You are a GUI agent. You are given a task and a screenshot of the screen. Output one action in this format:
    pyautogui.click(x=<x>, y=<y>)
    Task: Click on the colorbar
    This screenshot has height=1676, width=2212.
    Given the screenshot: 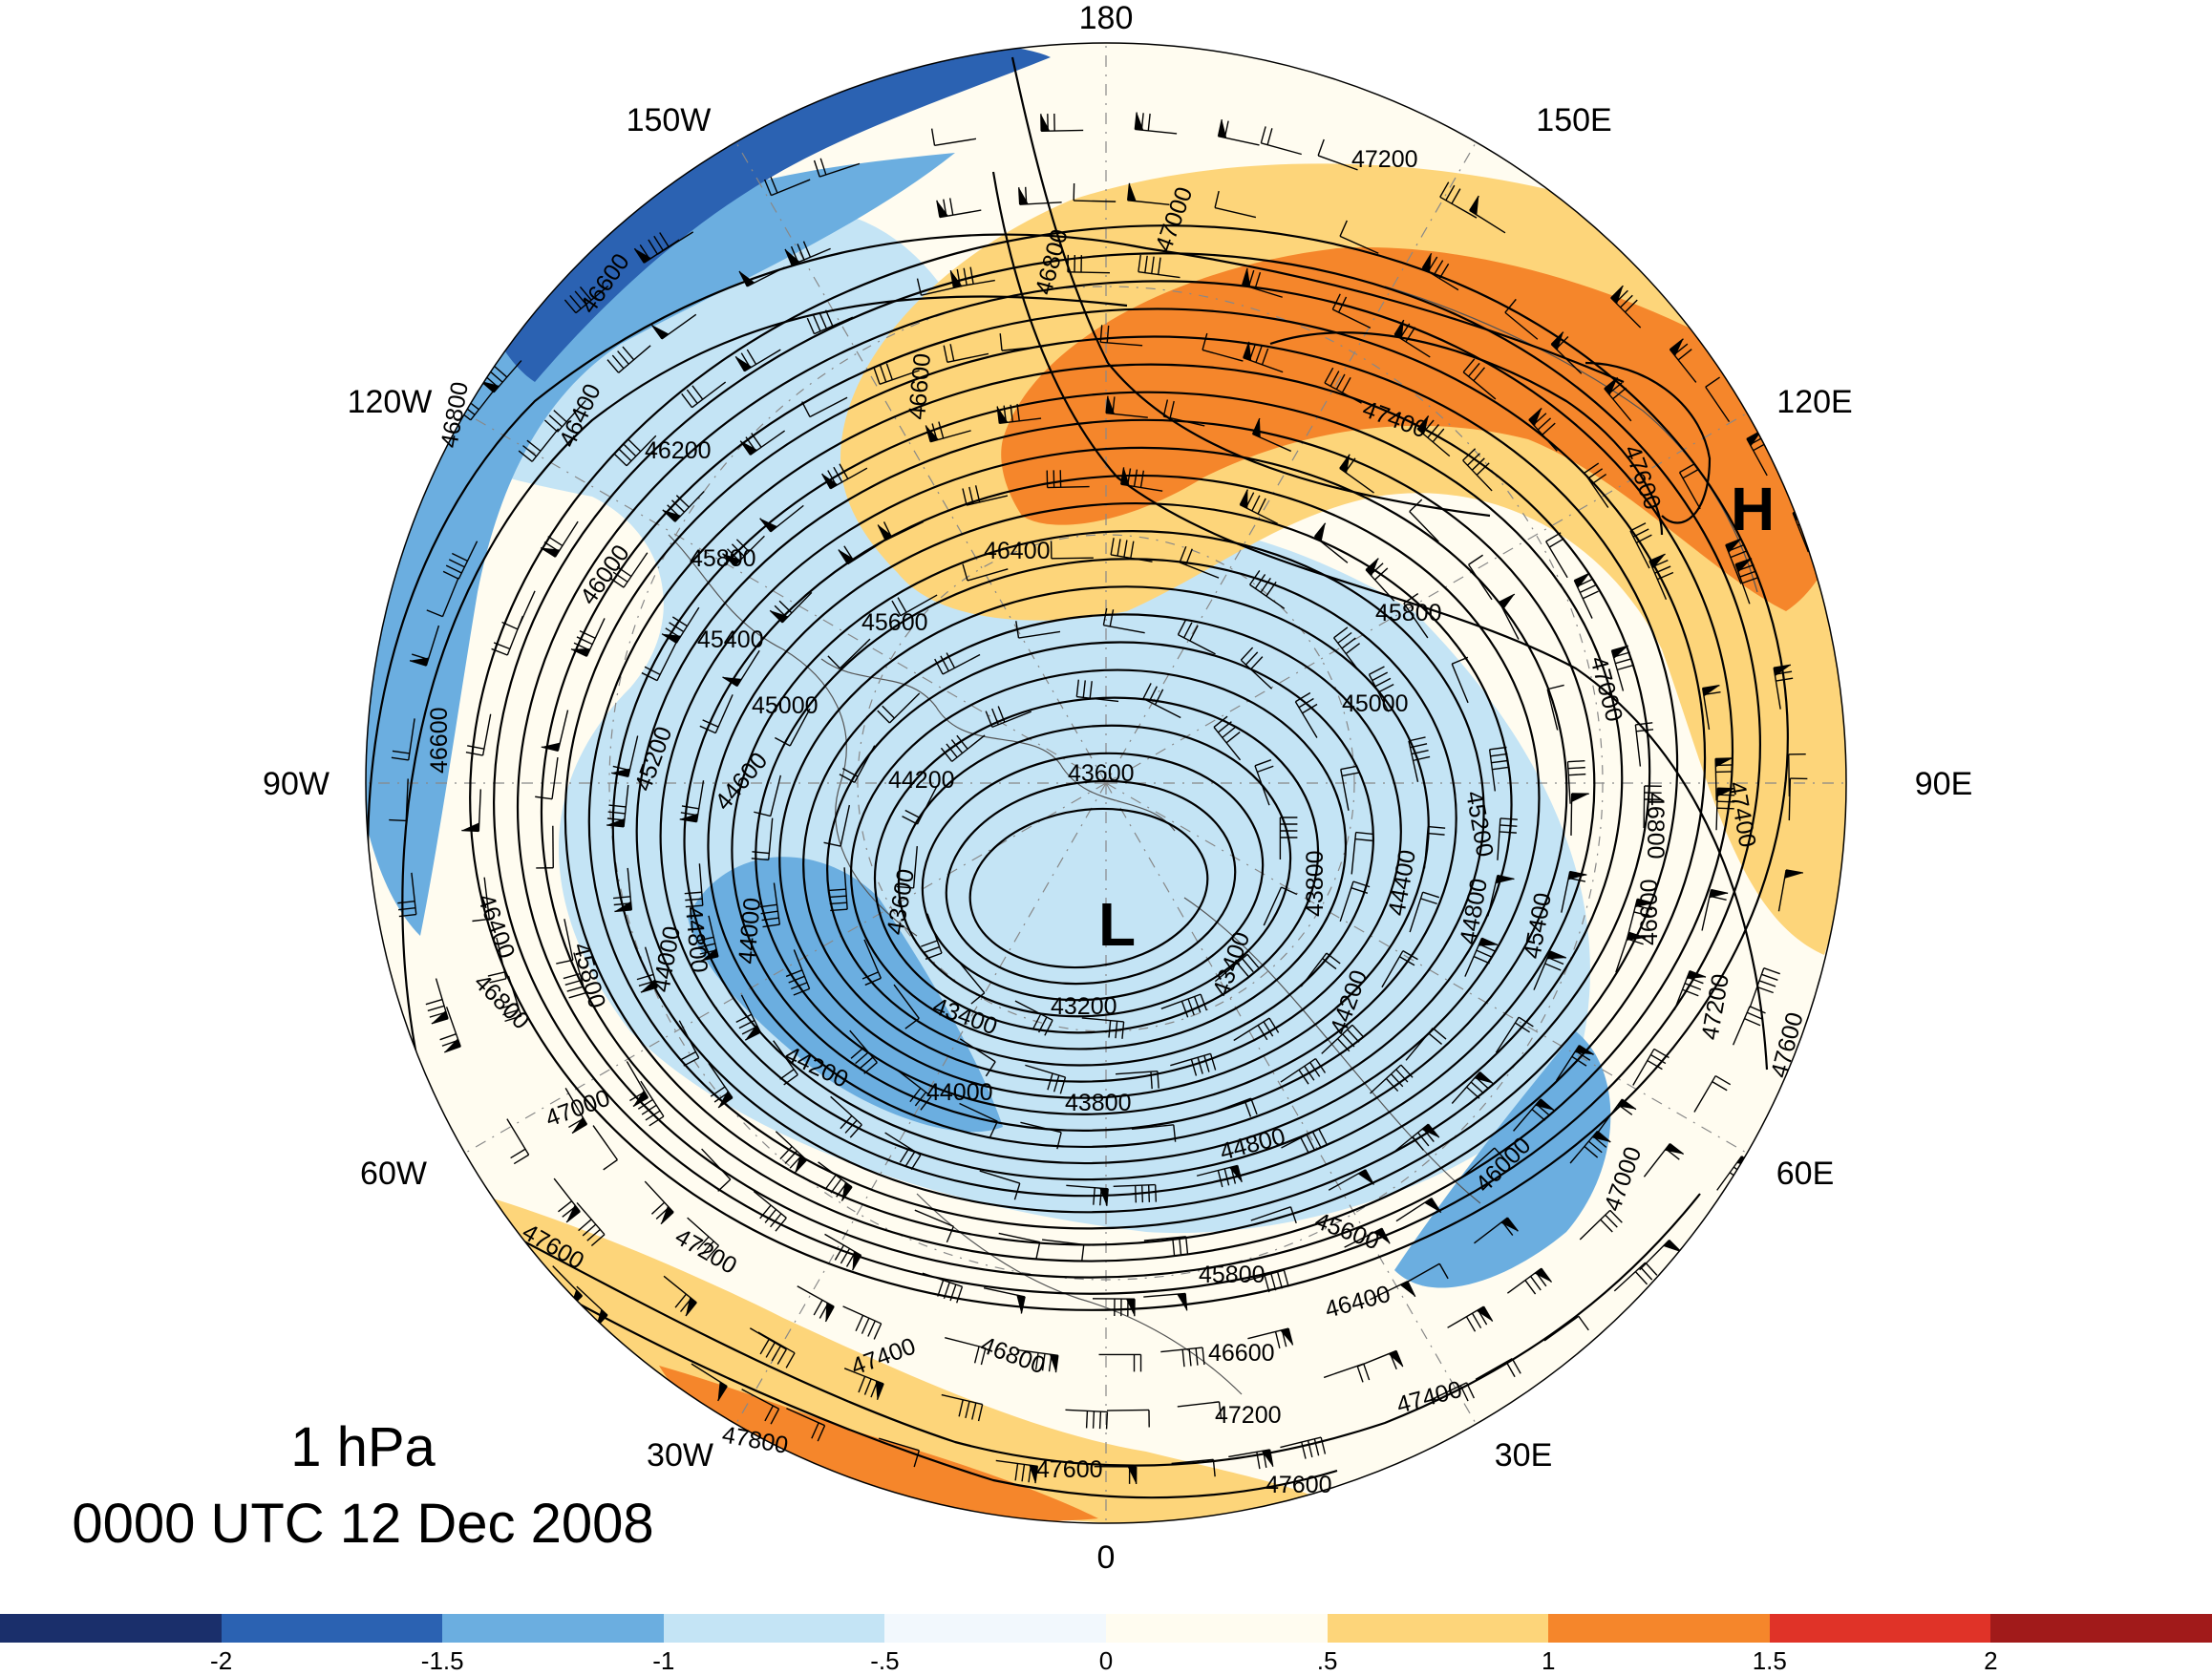 What is the action you would take?
    pyautogui.click(x=1106, y=1628)
    